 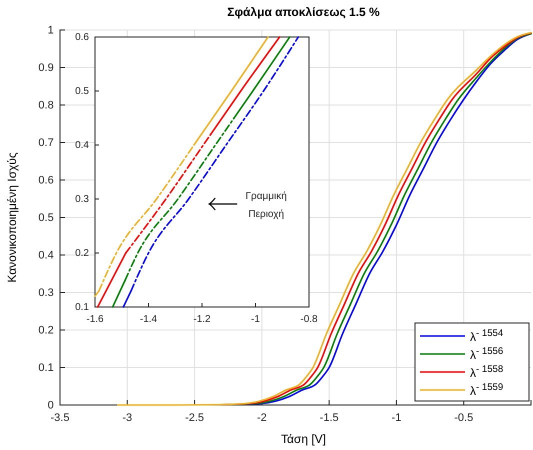 What do you see at coordinates (464, 418) in the screenshot?
I see `x-tick-label: -0.5` at bounding box center [464, 418].